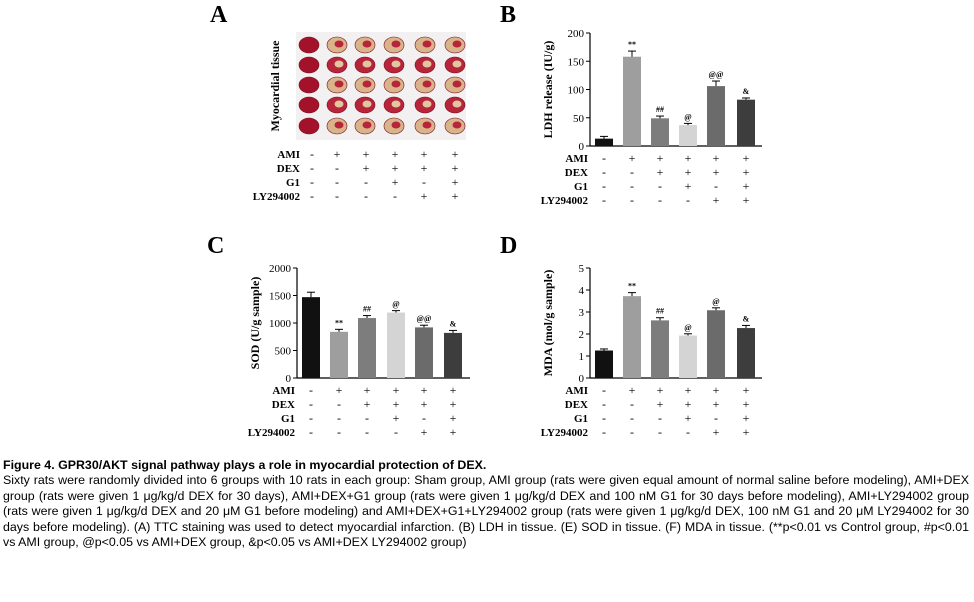 The width and height of the screenshot is (974, 602). Describe the element at coordinates (277, 197) in the screenshot. I see `condition-label: LY294002` at that location.